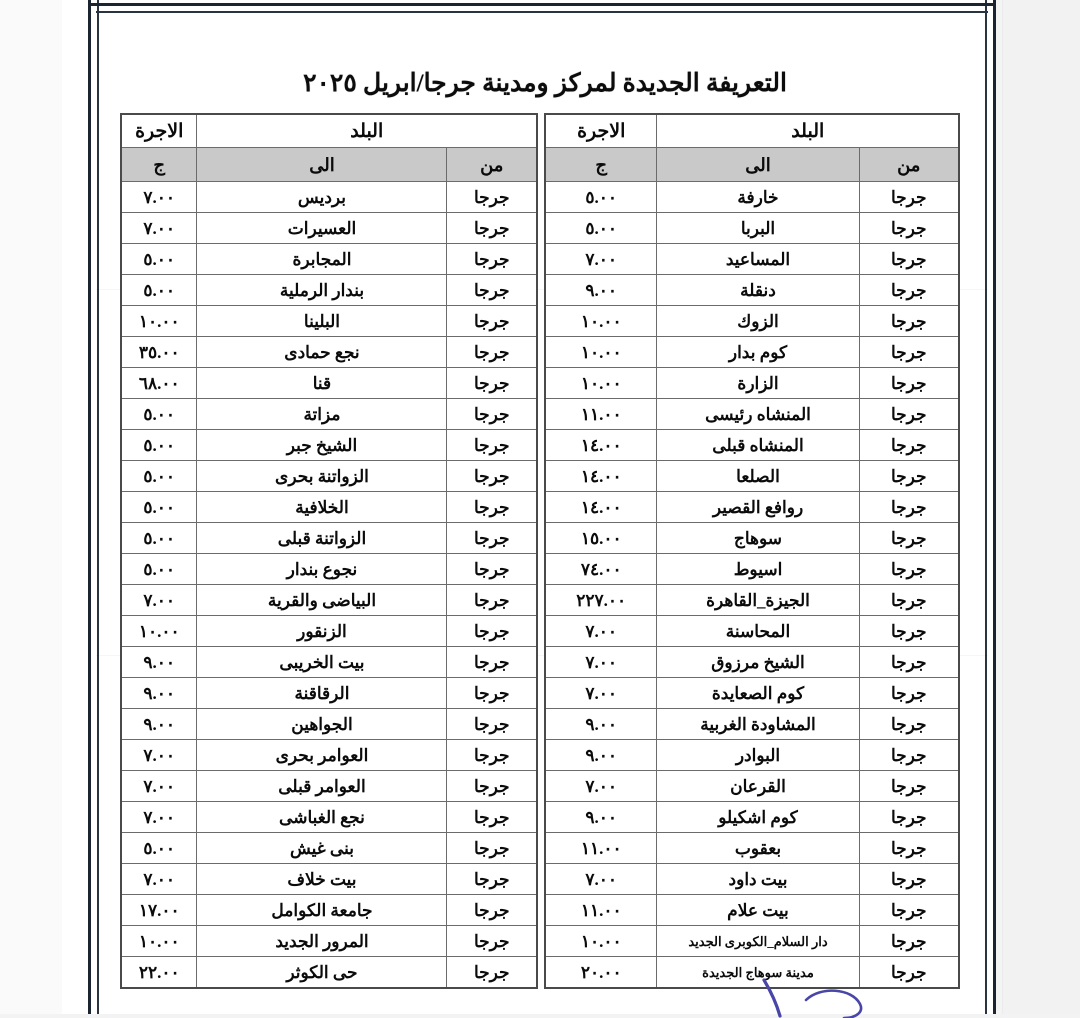 This screenshot has width=1080, height=1018. Describe the element at coordinates (758, 879) in the screenshot. I see `cell-to: بيت داود` at that location.